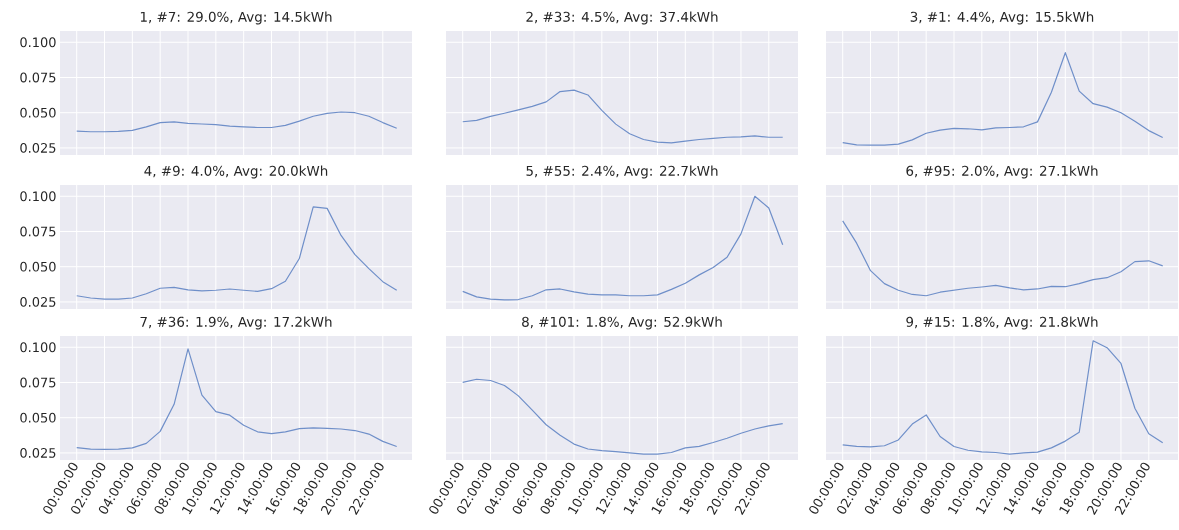 Image resolution: width=1179 pixels, height=530 pixels. I want to click on chart-title: 6, #95: 2.0%, Avg: 27.1kWh, so click(1002, 172).